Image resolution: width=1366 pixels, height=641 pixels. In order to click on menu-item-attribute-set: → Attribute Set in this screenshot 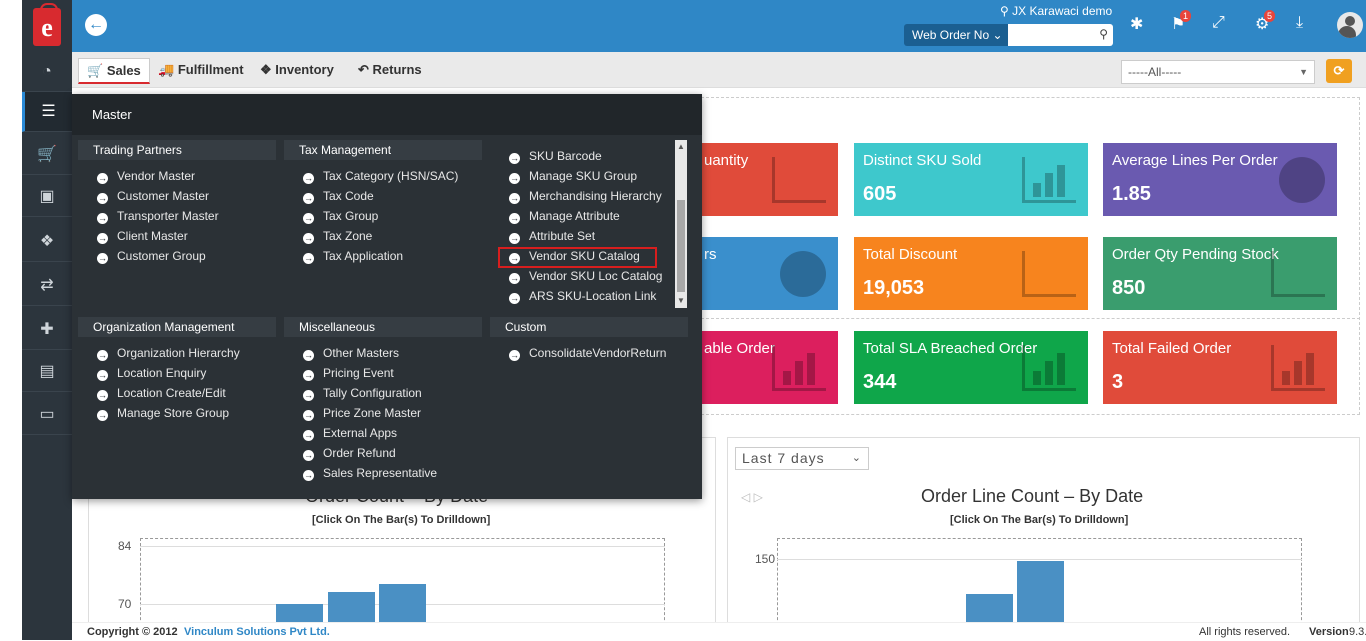, I will do `click(585, 236)`.